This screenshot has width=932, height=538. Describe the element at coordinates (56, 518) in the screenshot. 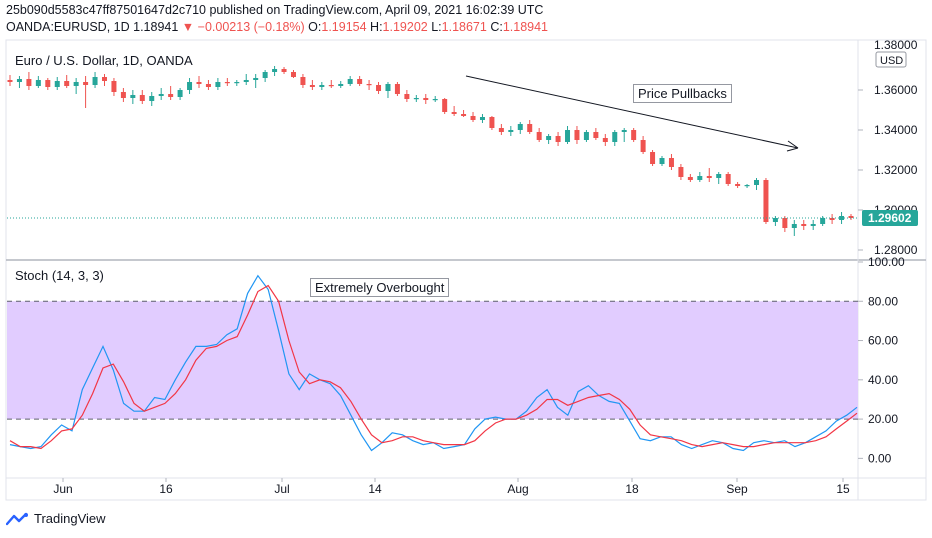

I see `tradingview-brand: TradingView` at that location.